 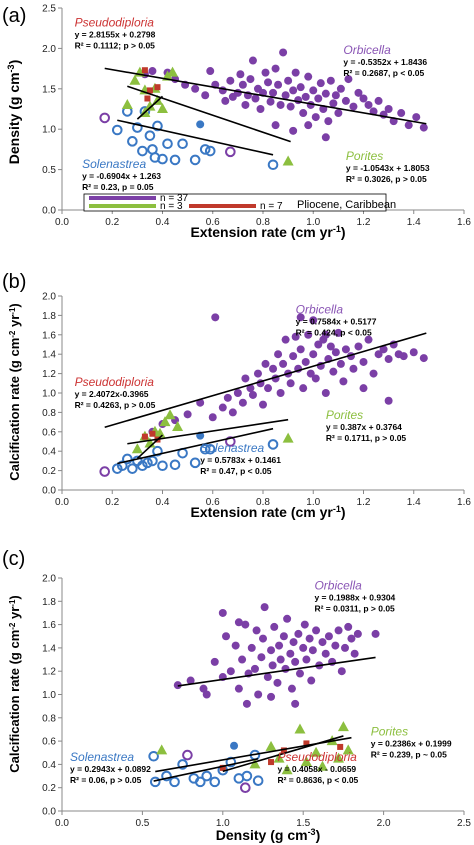 What do you see at coordinates (49, 9) in the screenshot?
I see `y-tick-label: 2.5` at bounding box center [49, 9].